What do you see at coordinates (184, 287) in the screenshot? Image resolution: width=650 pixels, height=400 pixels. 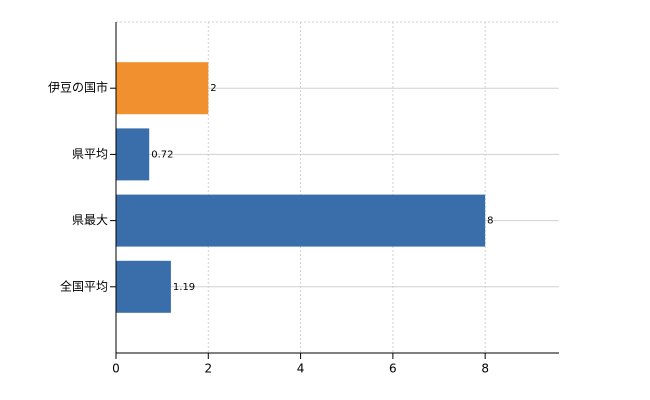 I see `value-label: 1.19` at bounding box center [184, 287].